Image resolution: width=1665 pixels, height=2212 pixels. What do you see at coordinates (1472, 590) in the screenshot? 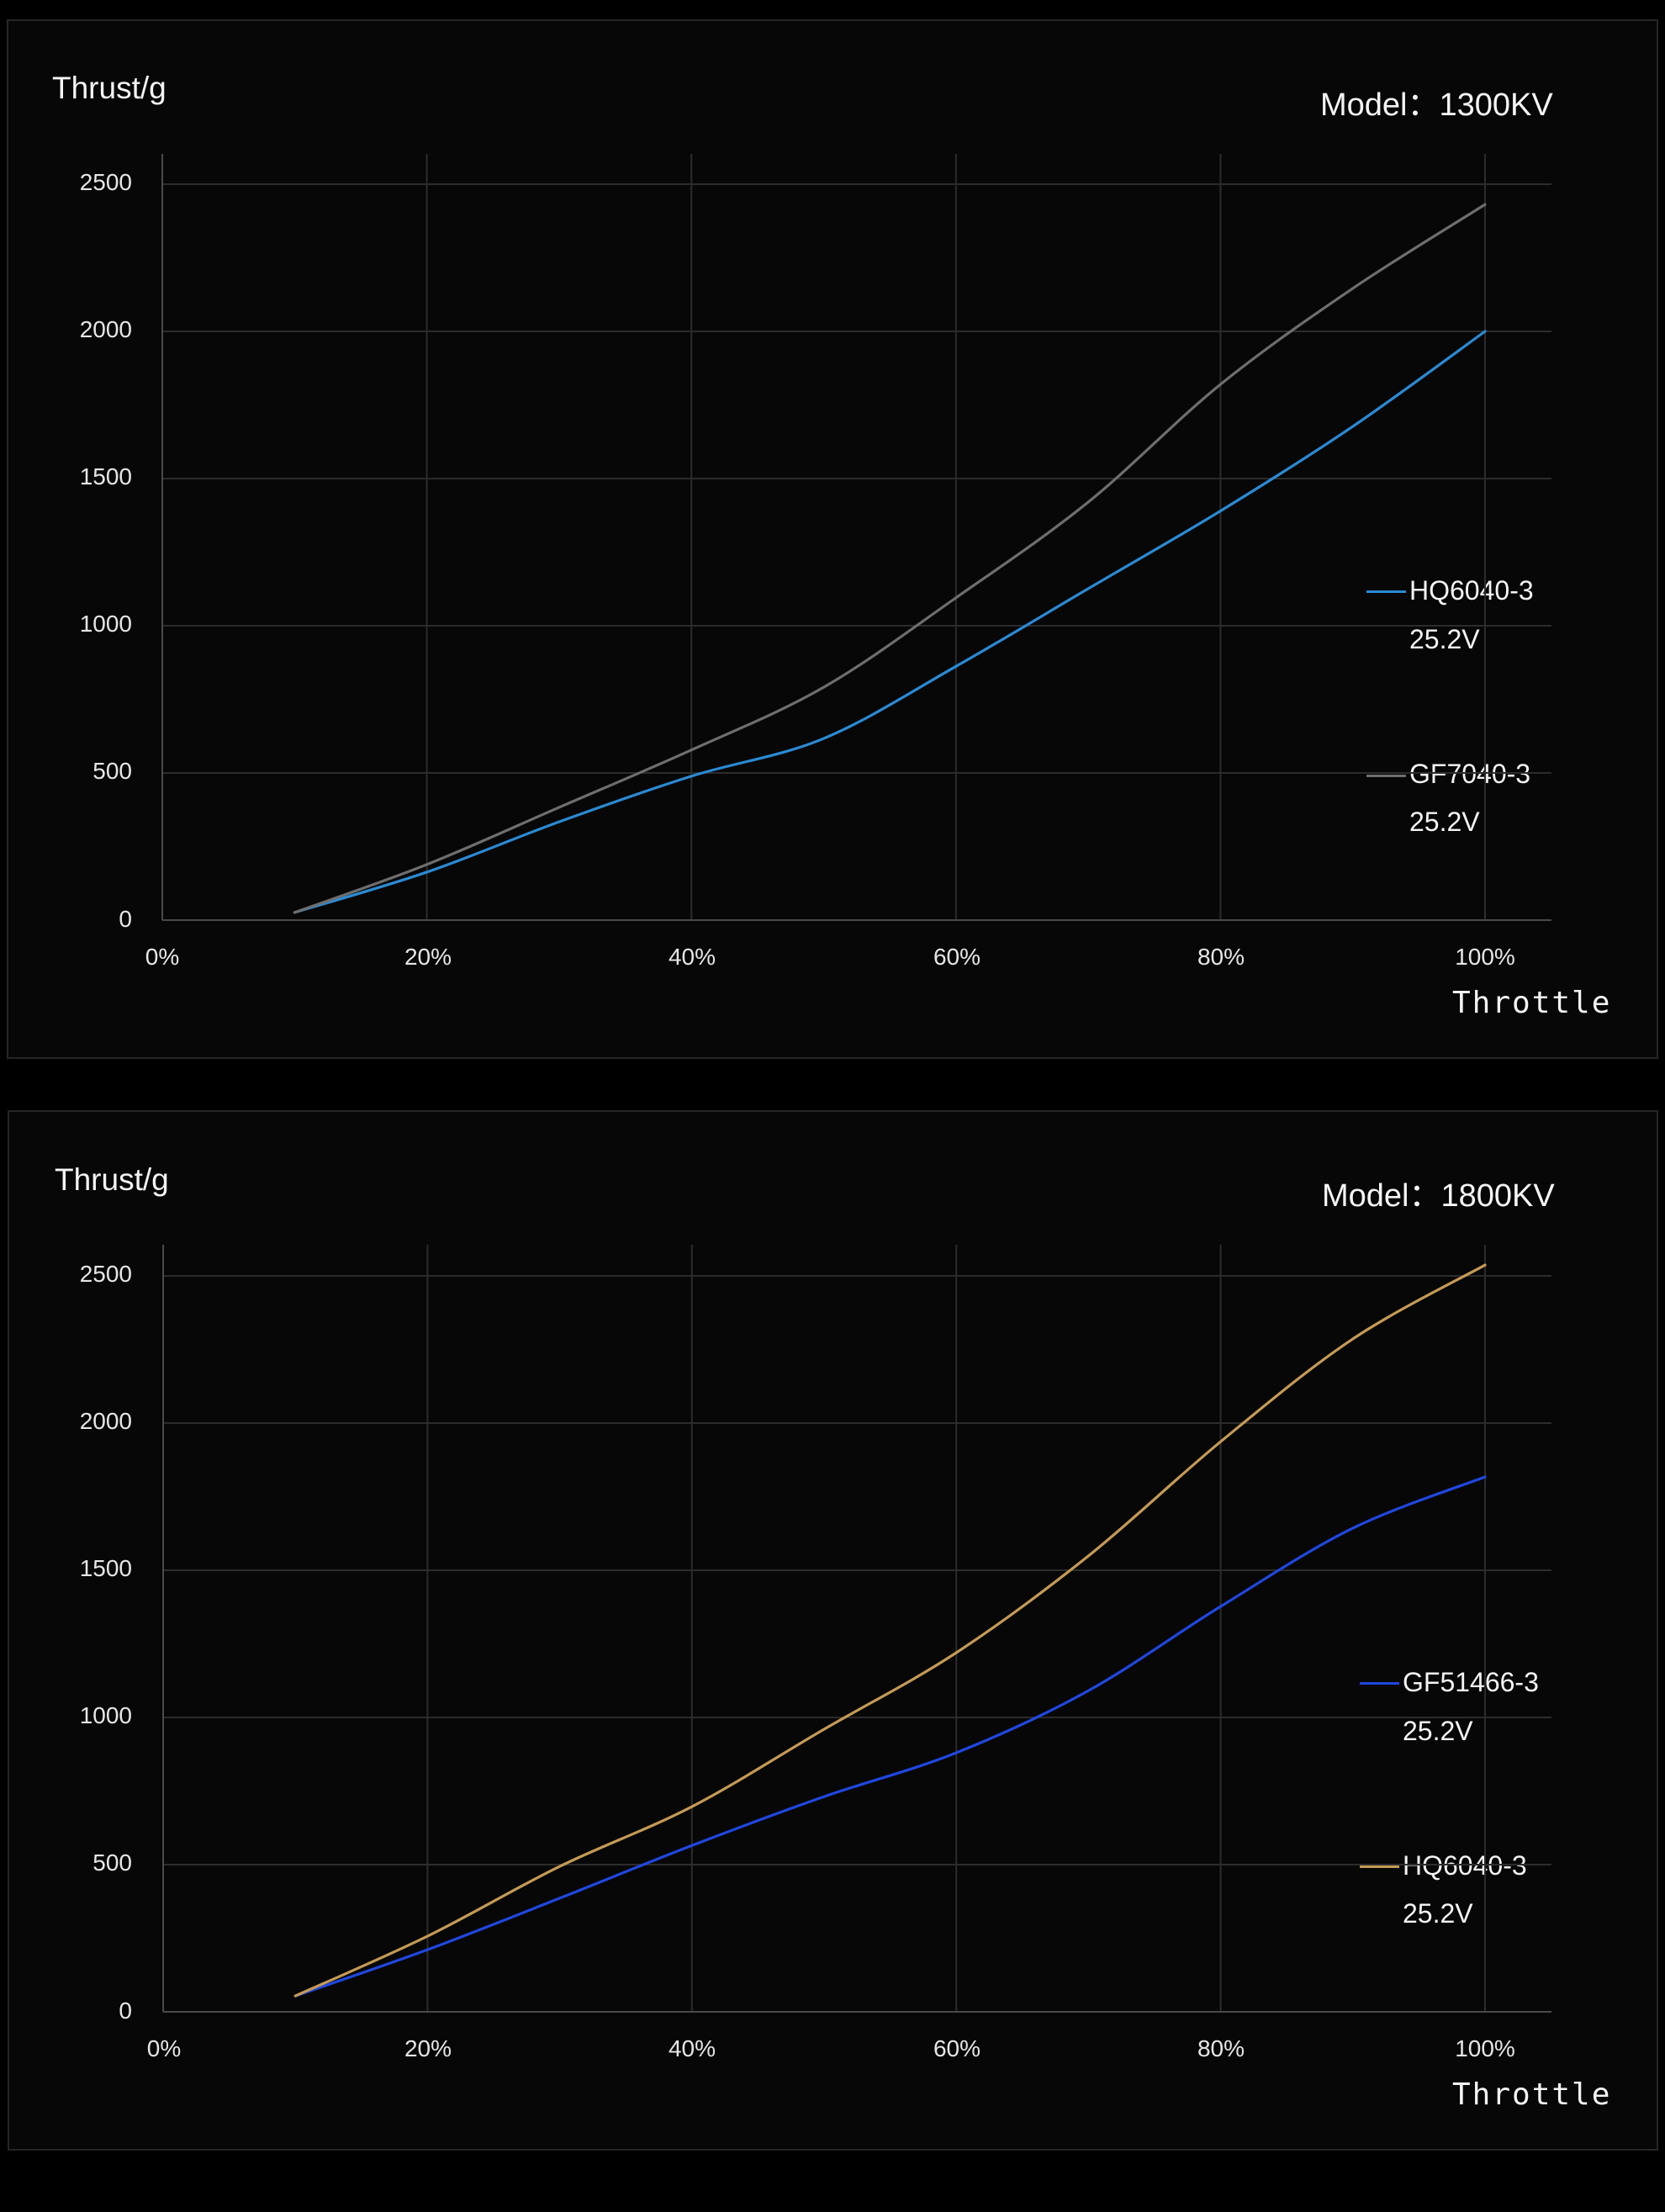
I see `legend-label: HQ6040-3` at bounding box center [1472, 590].